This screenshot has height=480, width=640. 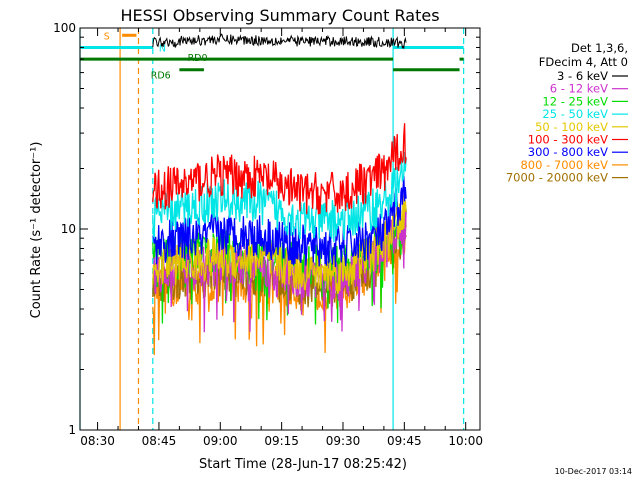 What do you see at coordinates (281, 441) in the screenshot?
I see `x-tick-label: 09:15` at bounding box center [281, 441].